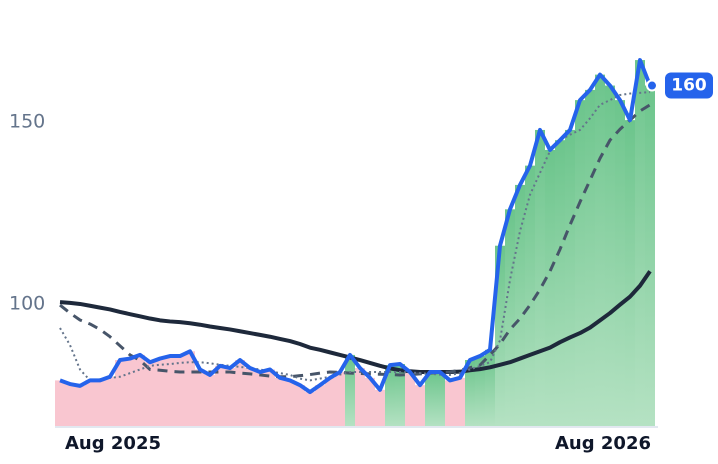  What do you see at coordinates (652, 85) in the screenshot?
I see `last-point` at bounding box center [652, 85].